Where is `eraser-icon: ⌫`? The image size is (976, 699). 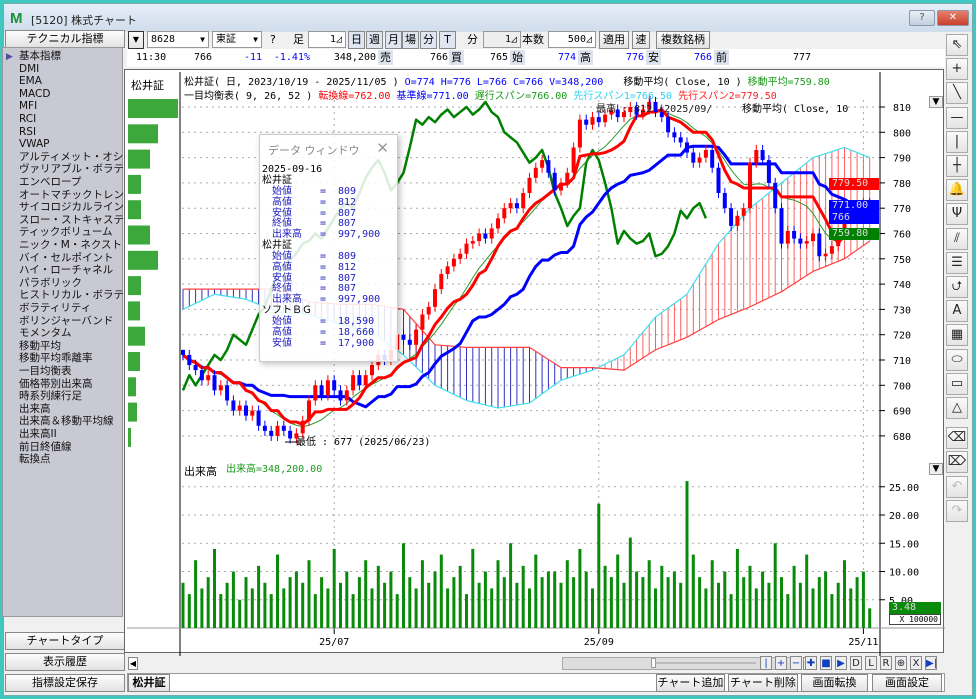
eraser-icon: ⌫ is located at coordinates (957, 438).